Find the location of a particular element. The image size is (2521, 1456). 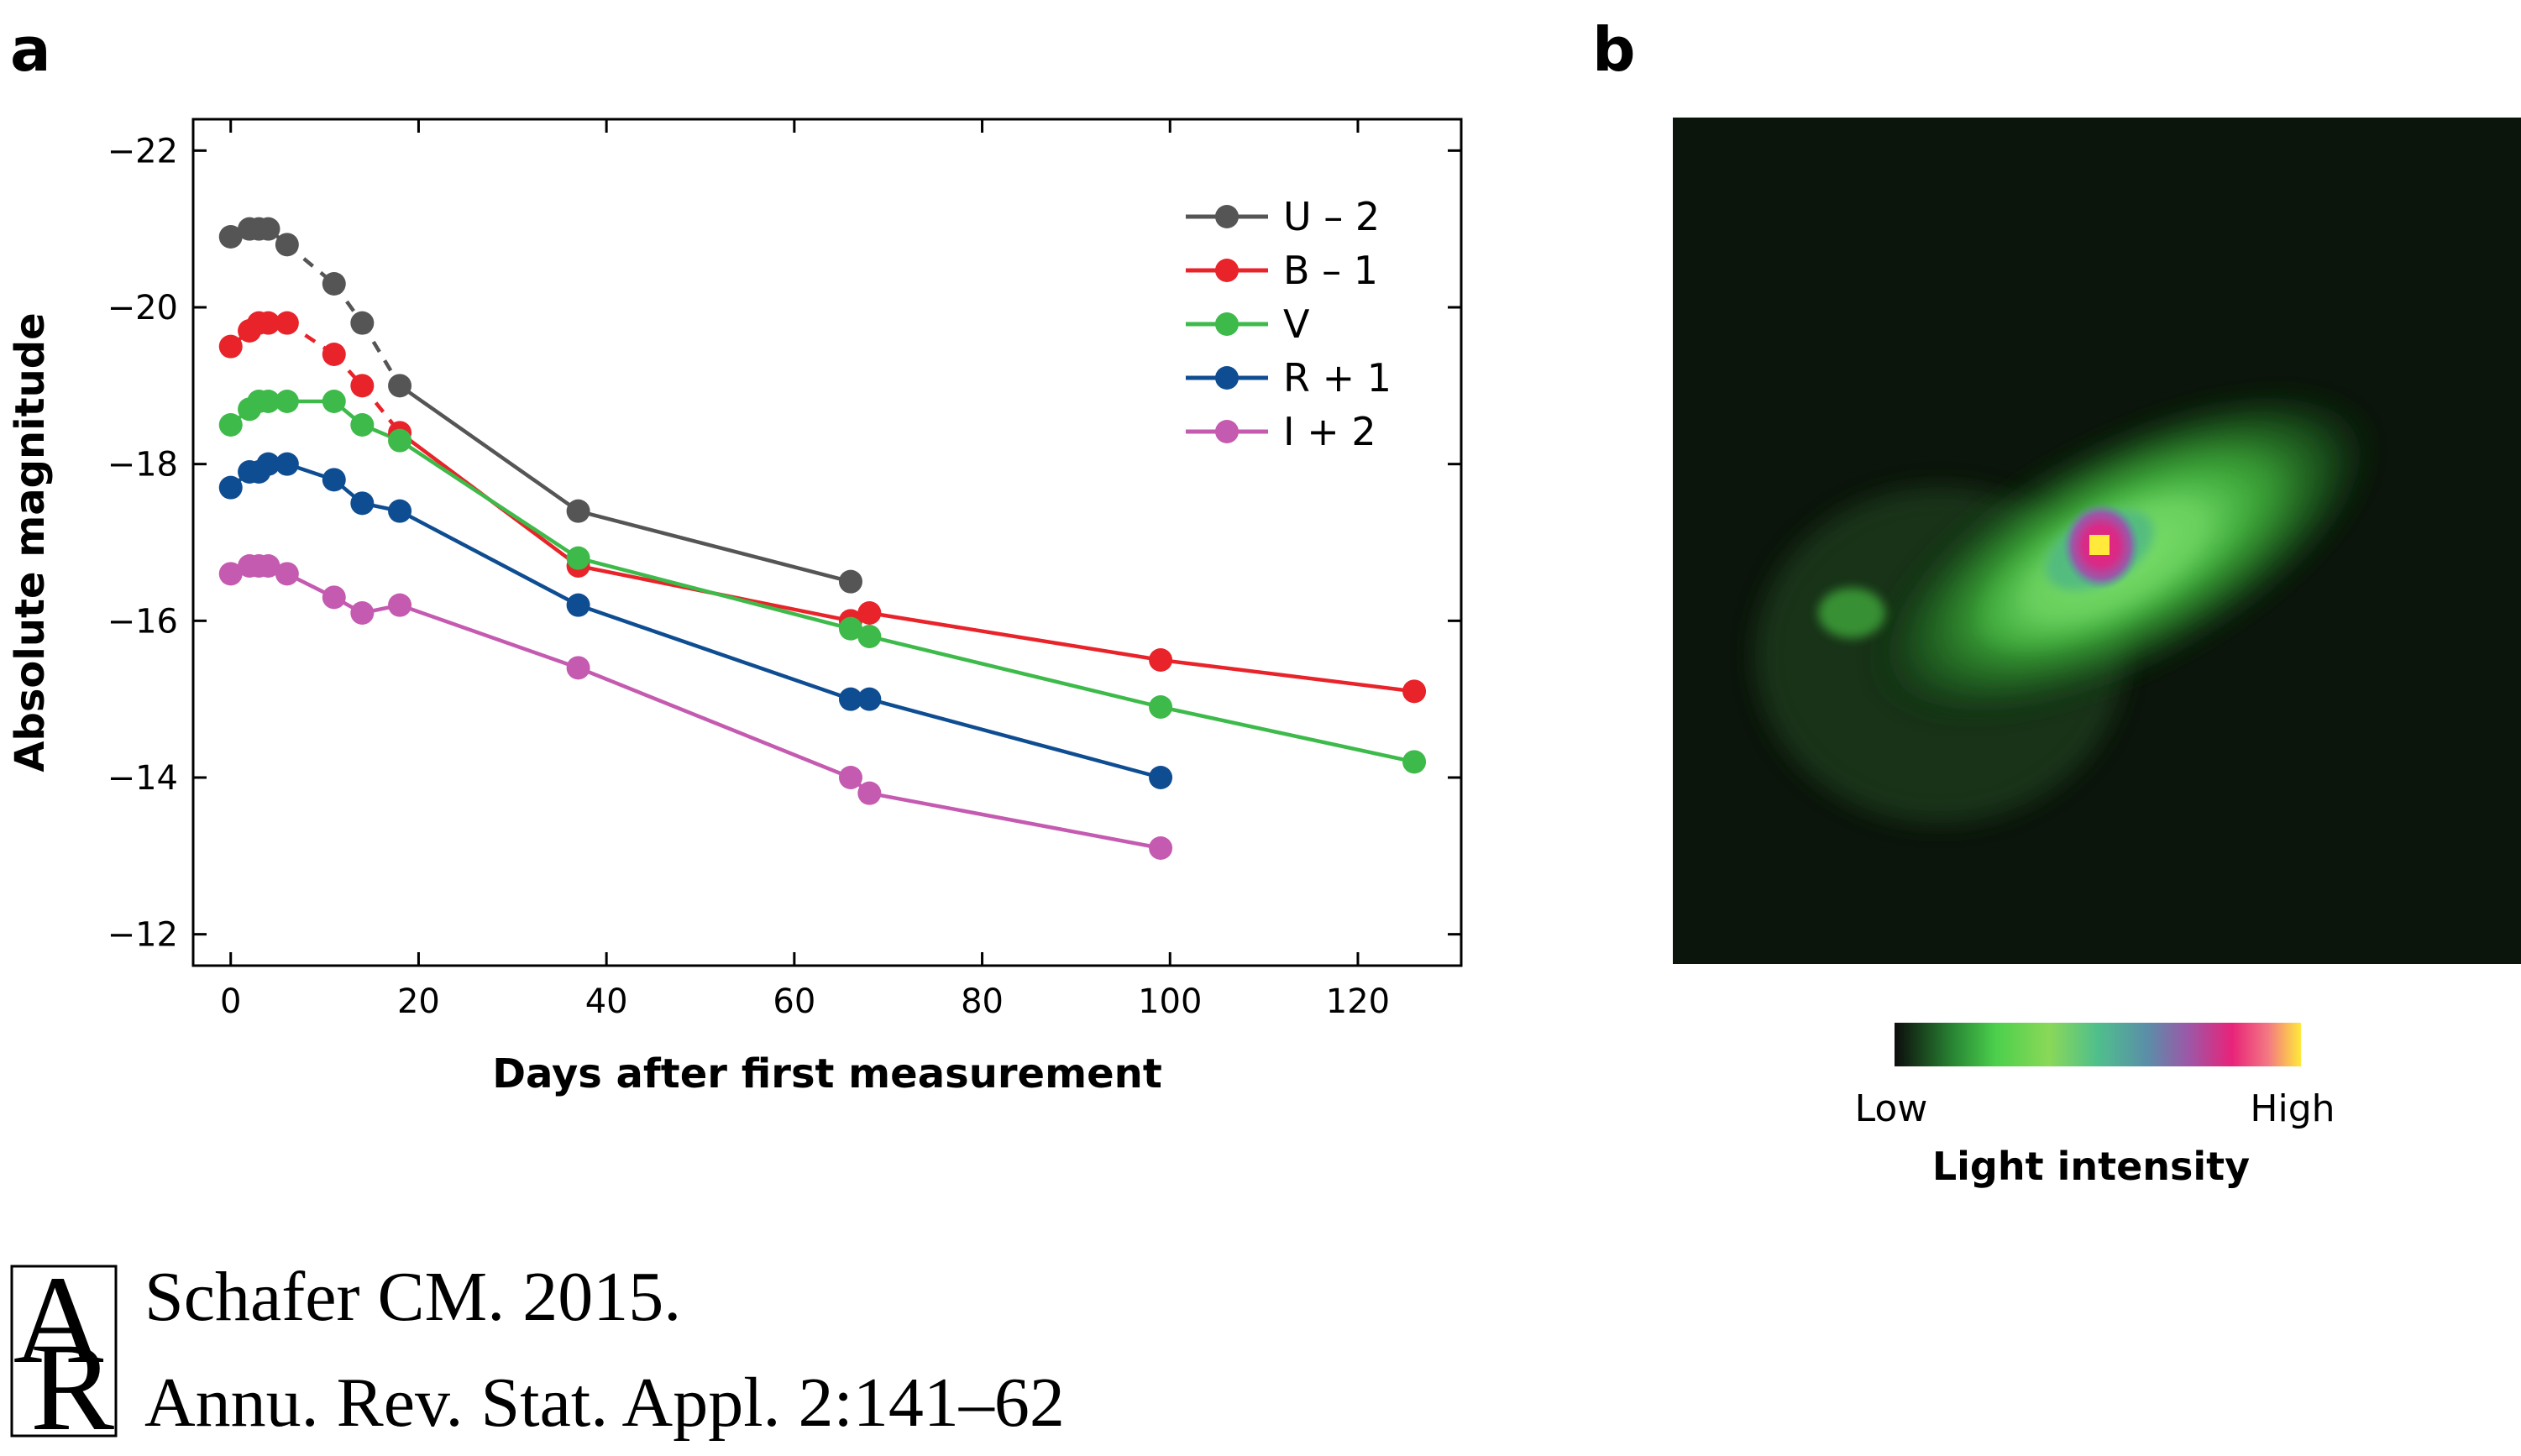

y-tick-label: −18 is located at coordinates (142, 465).